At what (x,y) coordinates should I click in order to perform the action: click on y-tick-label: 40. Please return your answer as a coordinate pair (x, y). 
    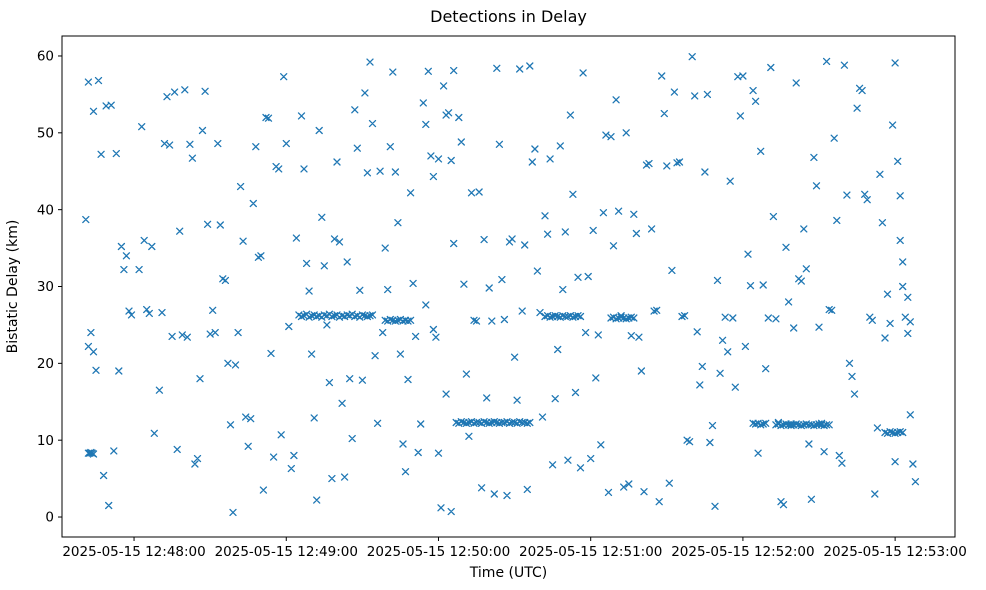
    Looking at the image, I should click on (45, 210).